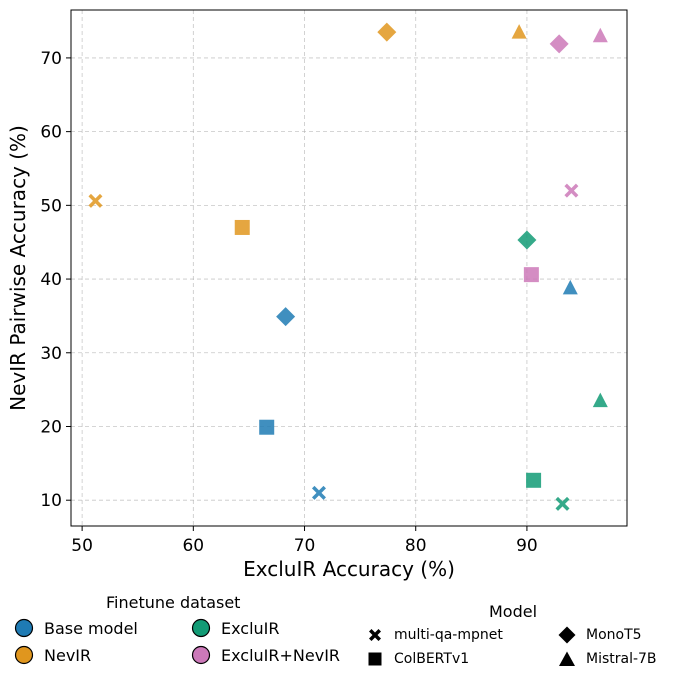 Image resolution: width=687 pixels, height=683 pixels. I want to click on legend-entry-mistral-7b: Mistral-7B, so click(607, 659).